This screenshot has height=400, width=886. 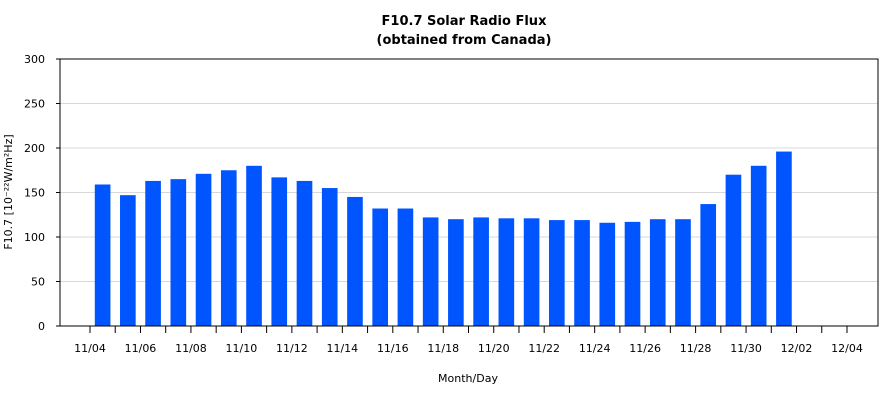 I want to click on x-tick-label: 11/22, so click(x=544, y=348).